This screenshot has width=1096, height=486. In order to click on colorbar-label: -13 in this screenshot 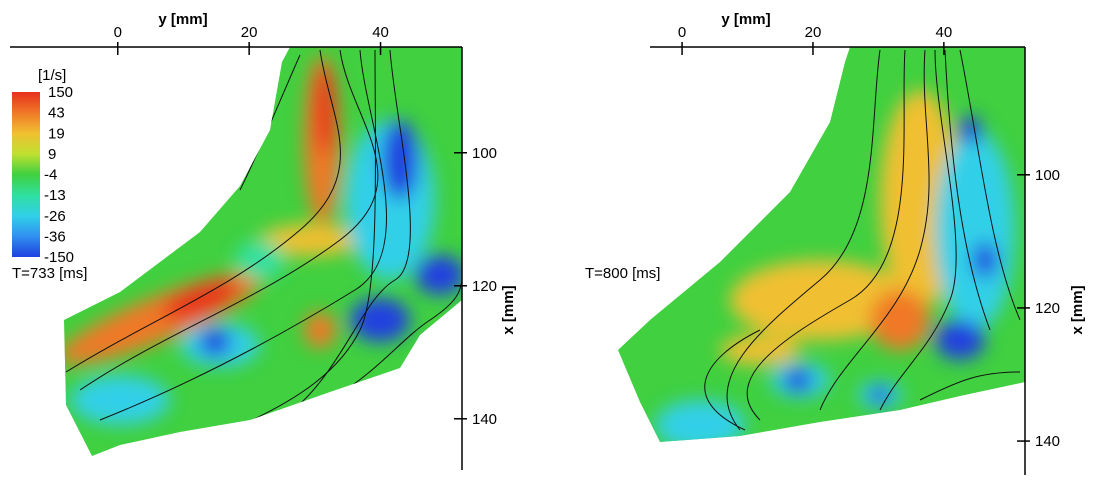, I will do `click(55, 195)`.